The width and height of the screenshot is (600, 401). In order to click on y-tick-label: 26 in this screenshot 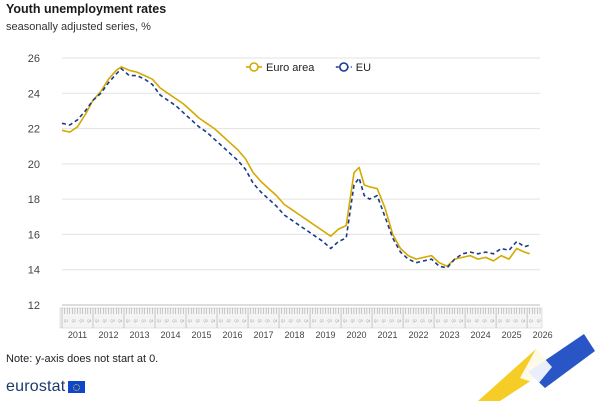, I will do `click(34, 59)`.